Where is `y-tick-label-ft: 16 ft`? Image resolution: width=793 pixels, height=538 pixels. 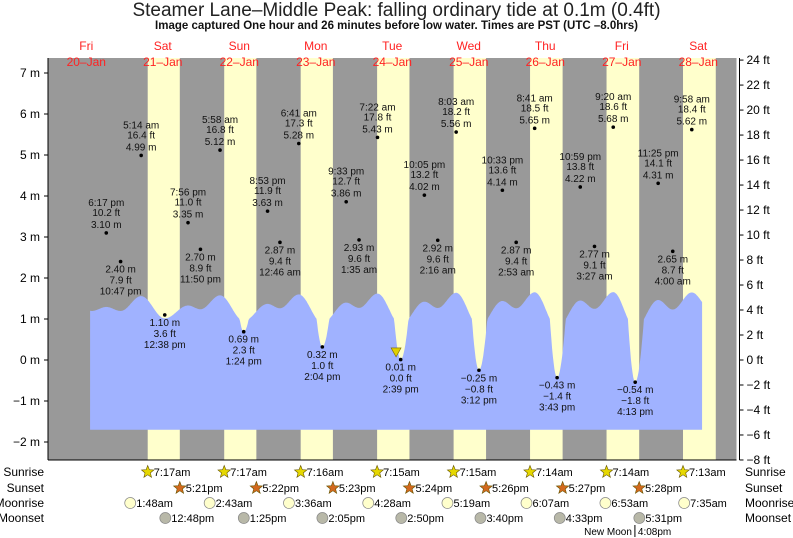
y-tick-label-ft: 16 ft is located at coordinates (759, 160).